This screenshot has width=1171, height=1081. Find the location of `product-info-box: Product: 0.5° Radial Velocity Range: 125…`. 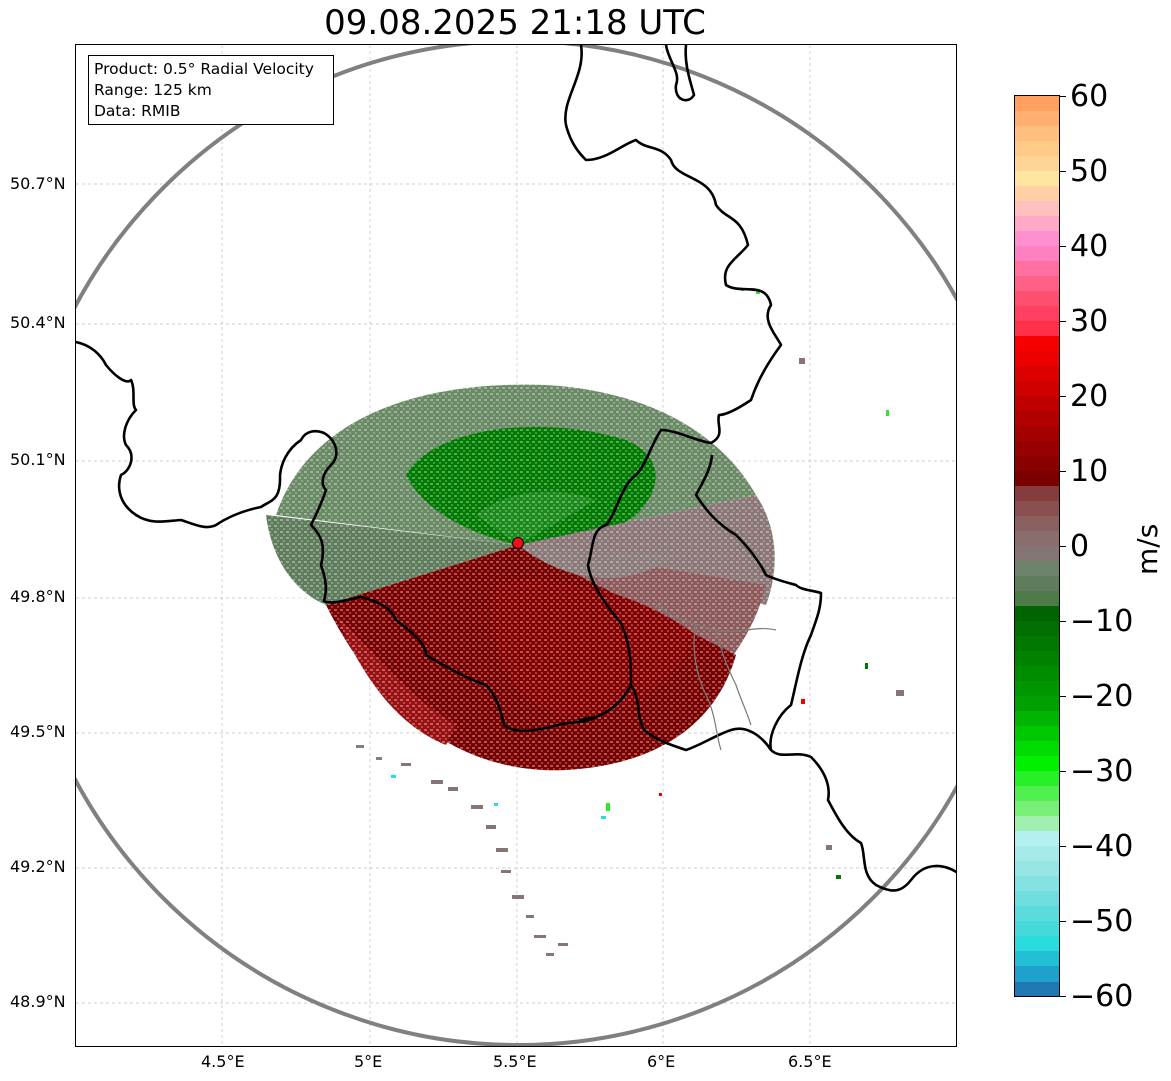

product-info-box: Product: 0.5° Radial Velocity Range: 125… is located at coordinates (211, 90).